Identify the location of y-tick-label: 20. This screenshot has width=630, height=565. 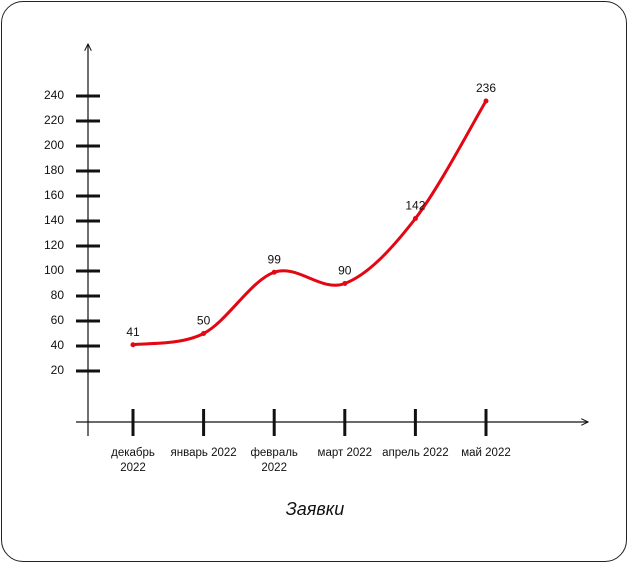
(58, 370).